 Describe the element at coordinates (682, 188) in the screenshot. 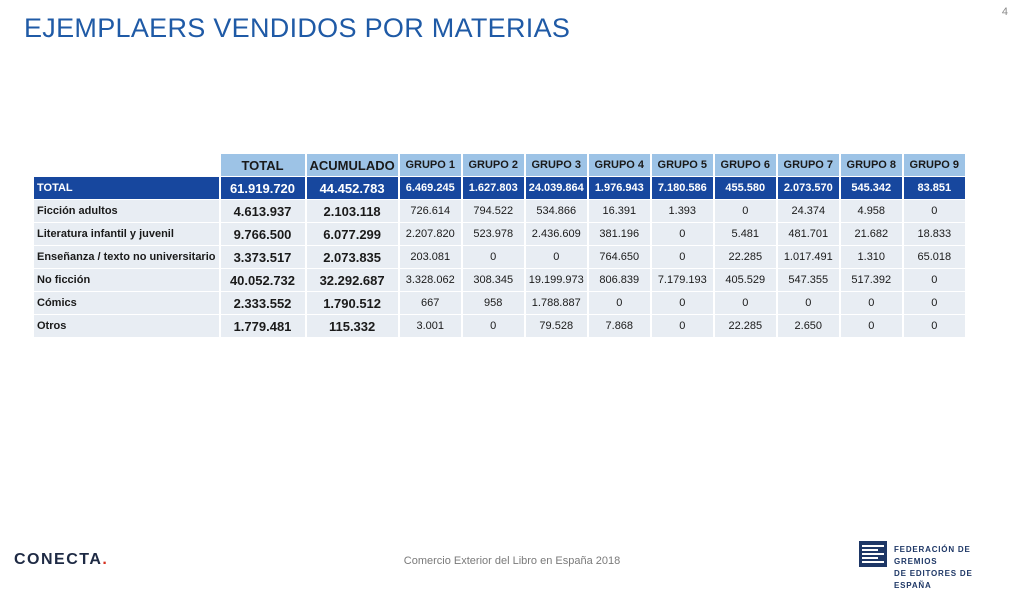

I see `table-cell: 7.180.586` at that location.